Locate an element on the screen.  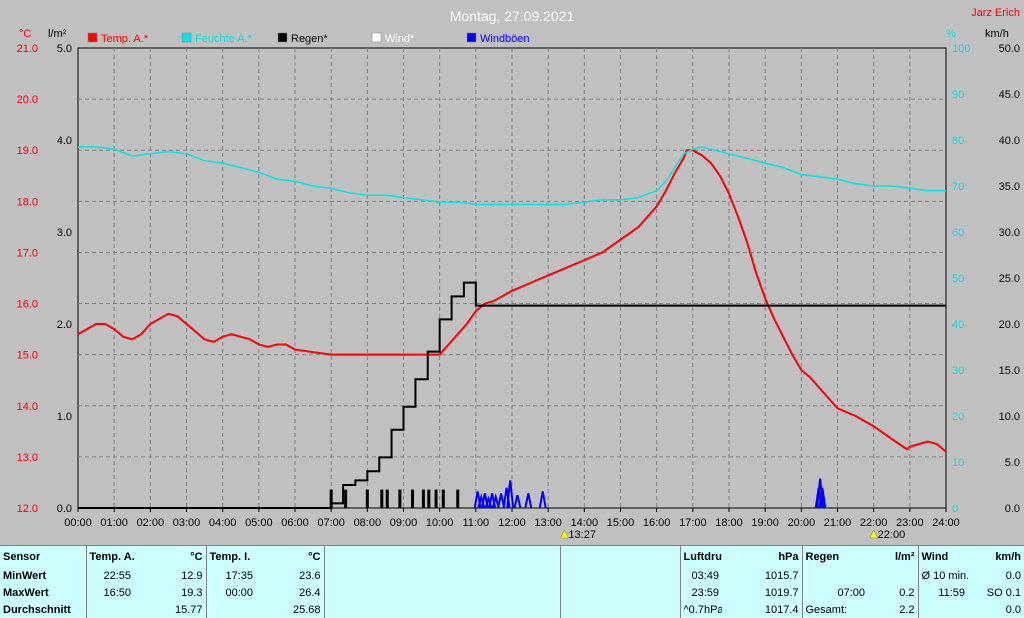
stats-avg-pressure: 1017.4 is located at coordinates (762, 609).